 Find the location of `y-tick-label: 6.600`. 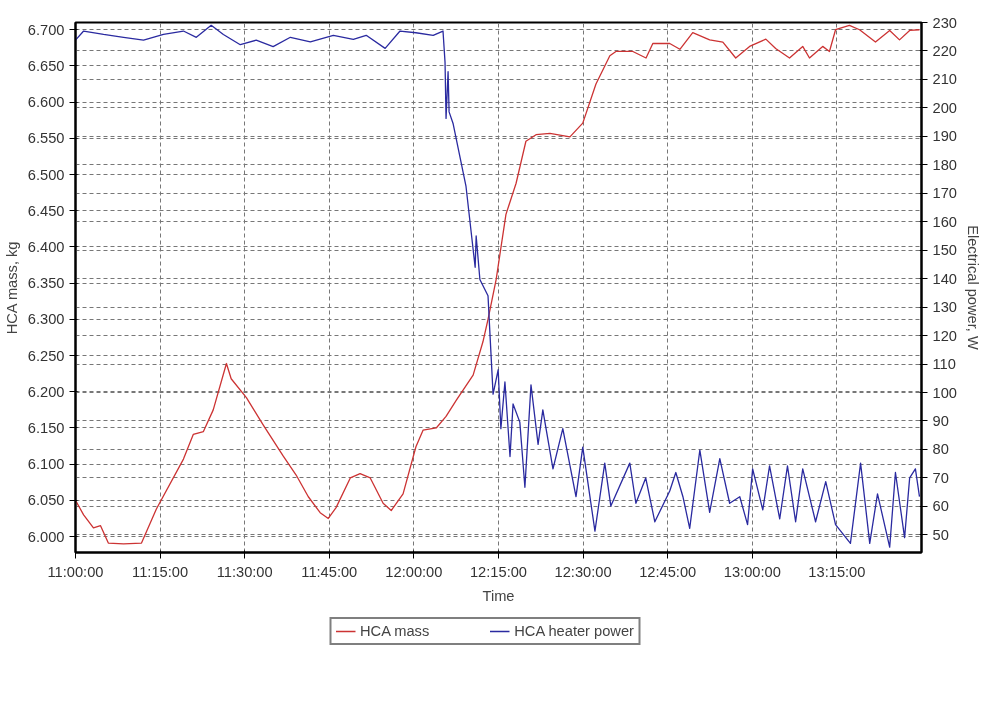

y-tick-label: 6.600 is located at coordinates (46, 102).